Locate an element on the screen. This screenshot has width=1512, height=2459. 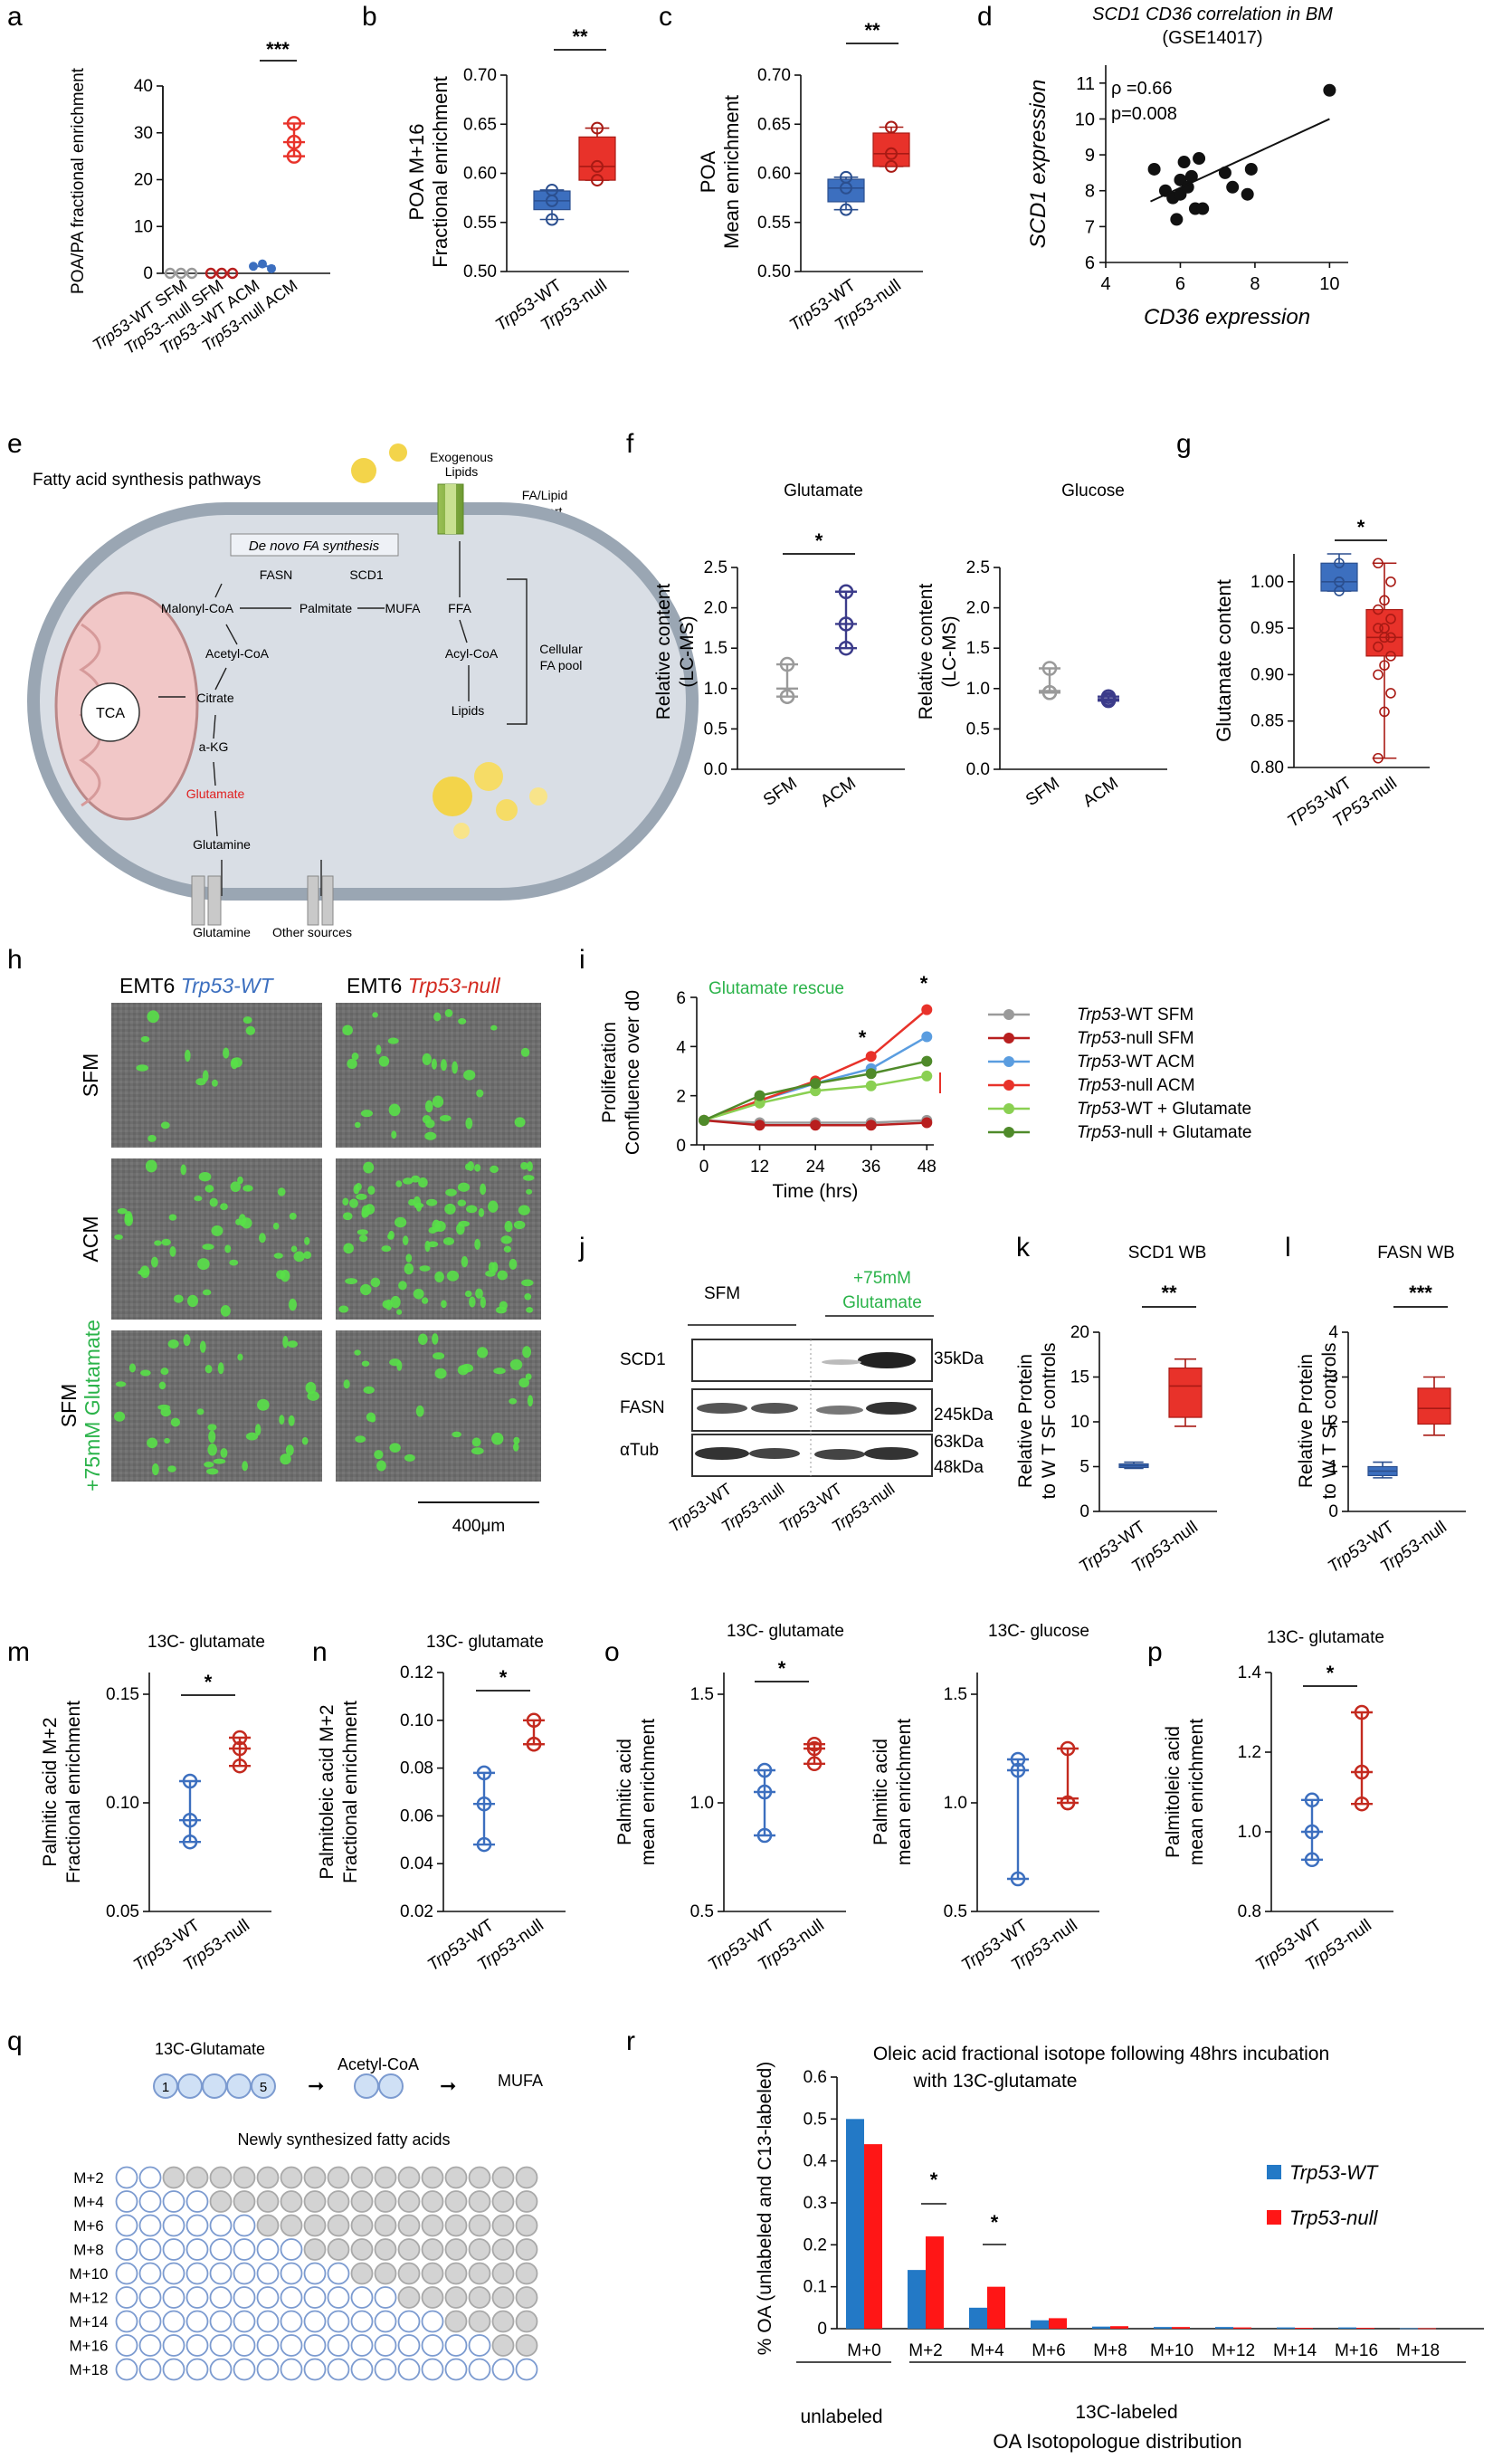
g-ytick-label: 1.00 is located at coordinates (1267, 583).